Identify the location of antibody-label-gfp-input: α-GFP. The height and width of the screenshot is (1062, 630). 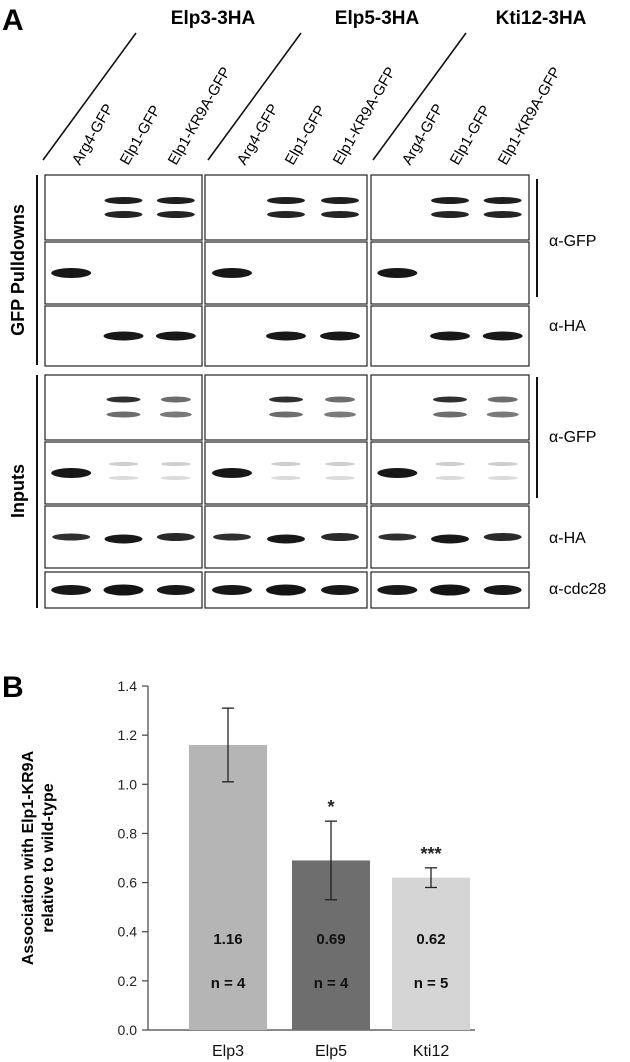
(572, 437).